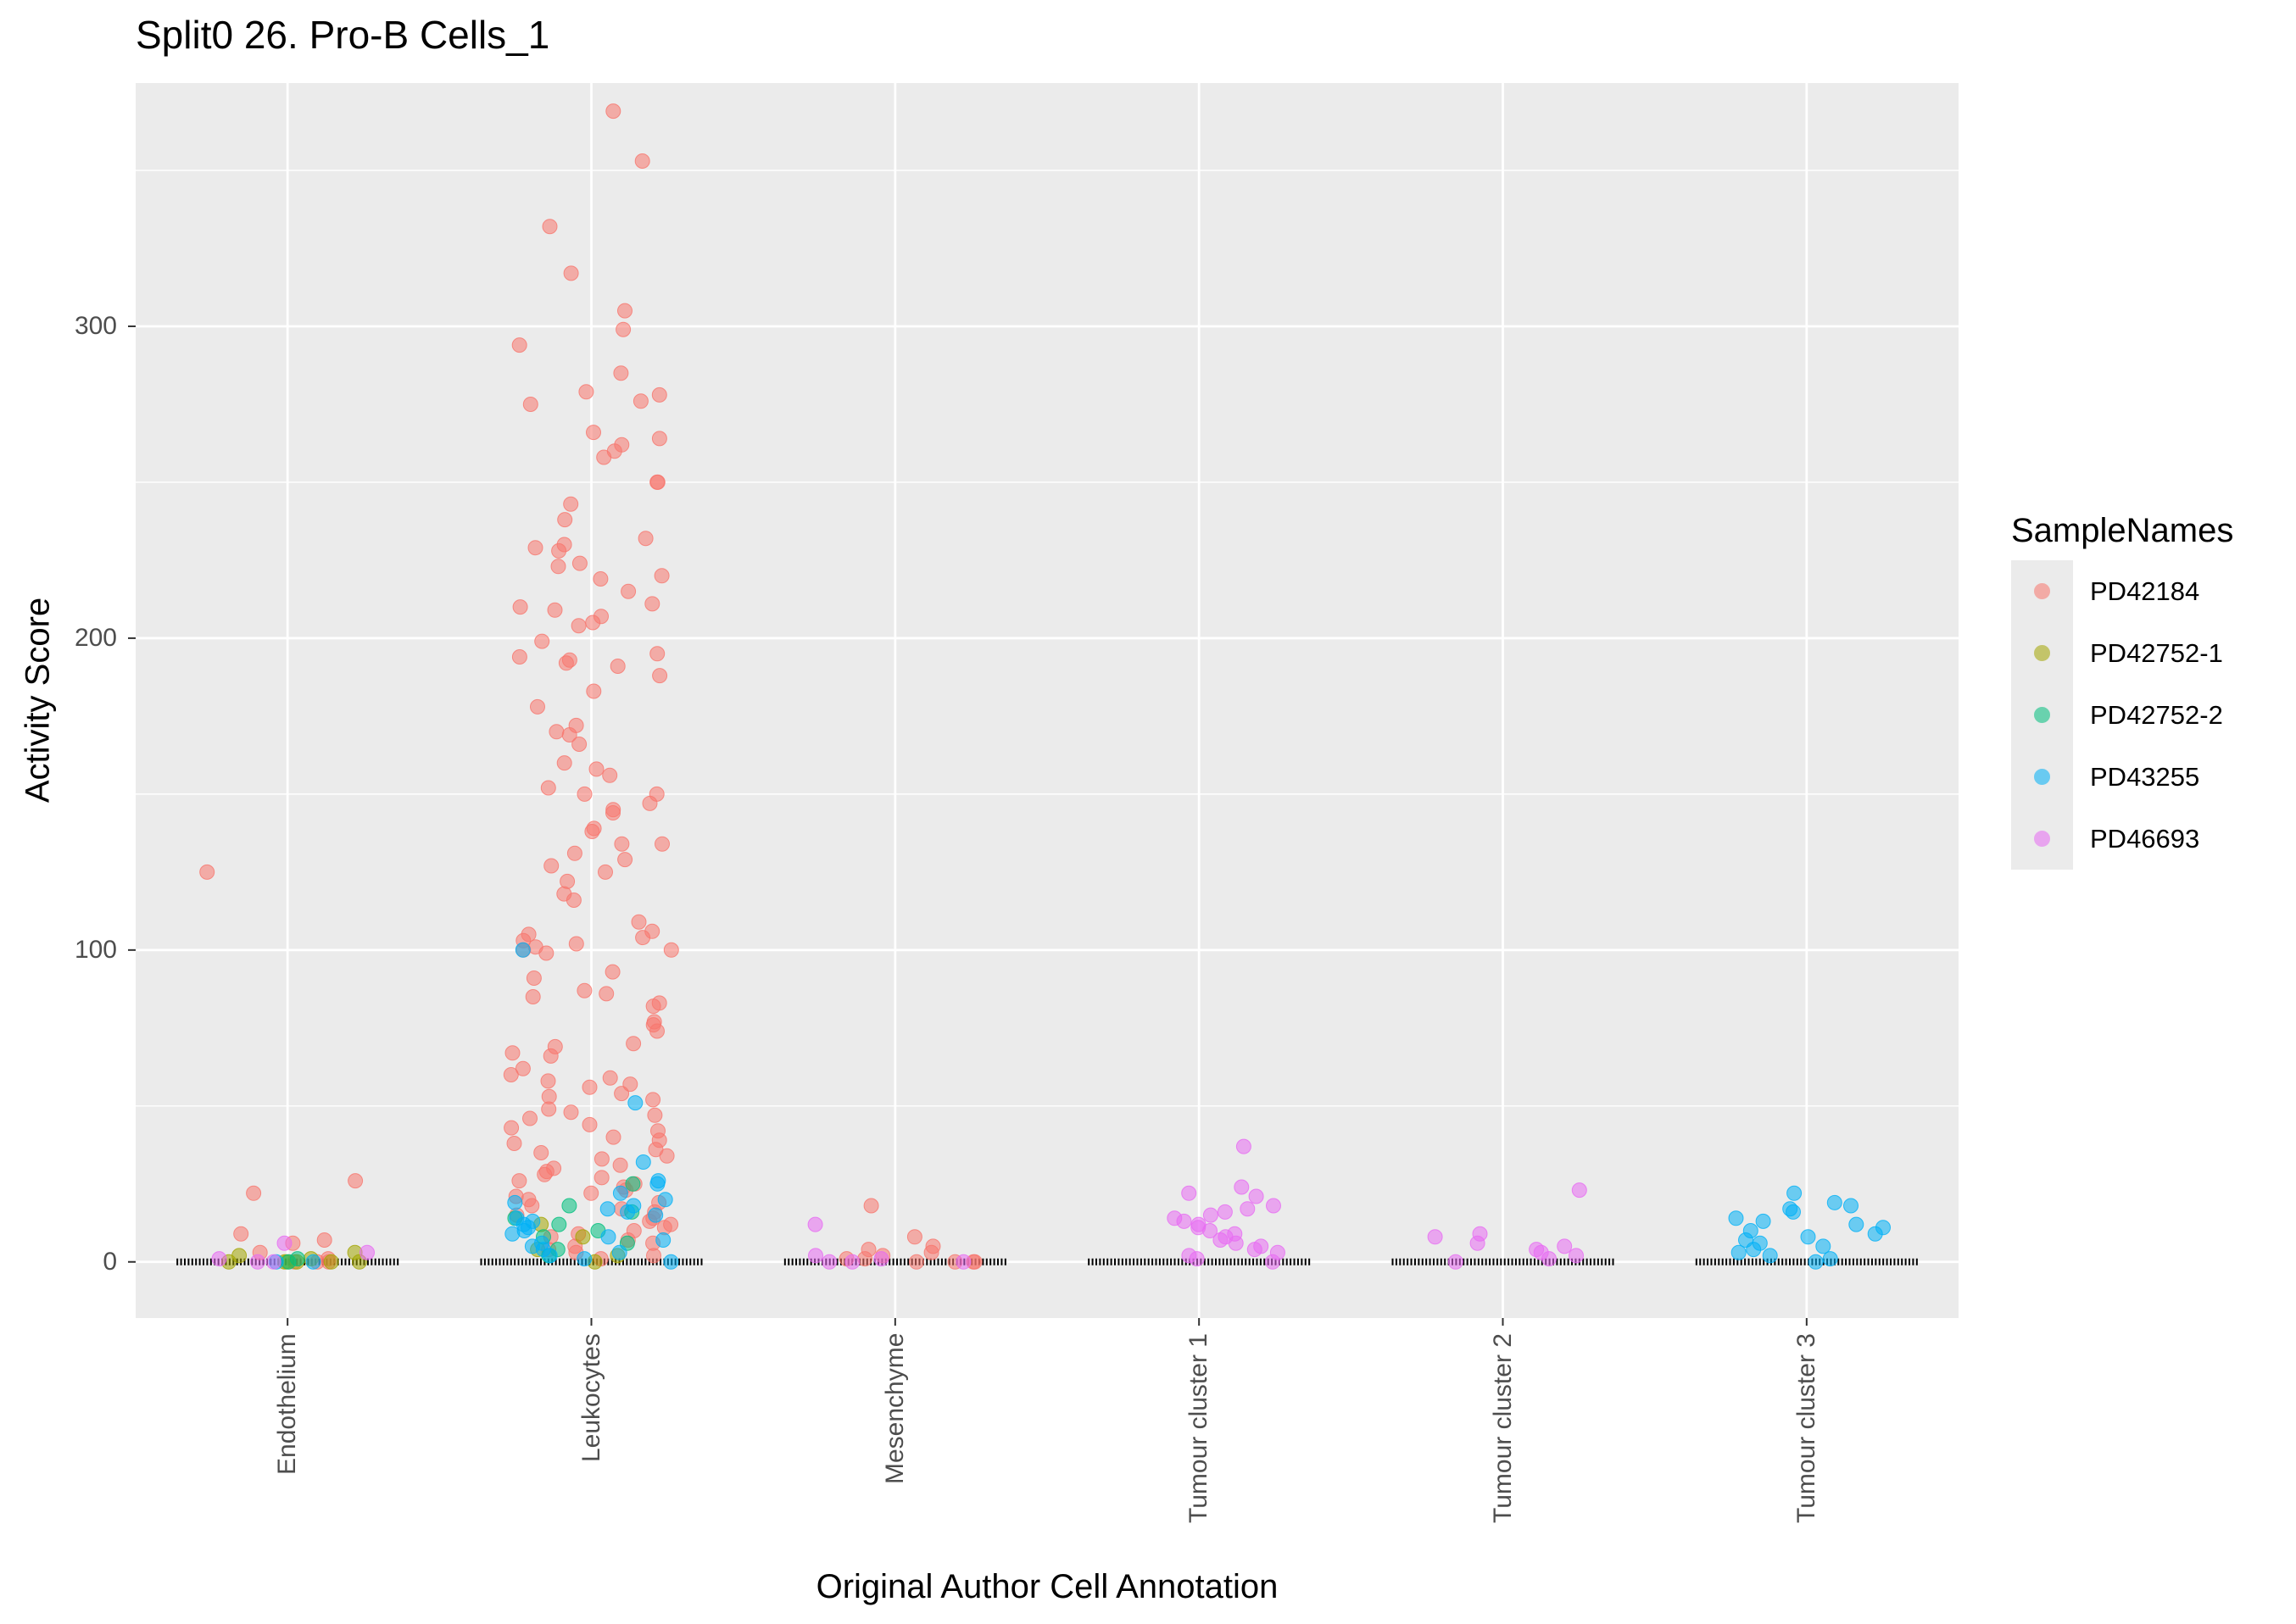 The height and width of the screenshot is (1624, 2296). Describe the element at coordinates (2145, 776) in the screenshot. I see `legend-label: PD43255` at that location.